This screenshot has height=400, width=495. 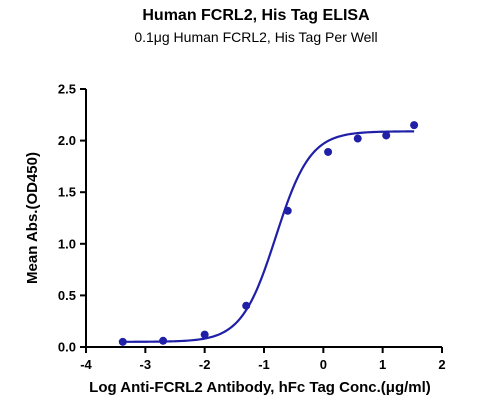 What do you see at coordinates (146, 364) in the screenshot?
I see `x-tick-label: -3` at bounding box center [146, 364].